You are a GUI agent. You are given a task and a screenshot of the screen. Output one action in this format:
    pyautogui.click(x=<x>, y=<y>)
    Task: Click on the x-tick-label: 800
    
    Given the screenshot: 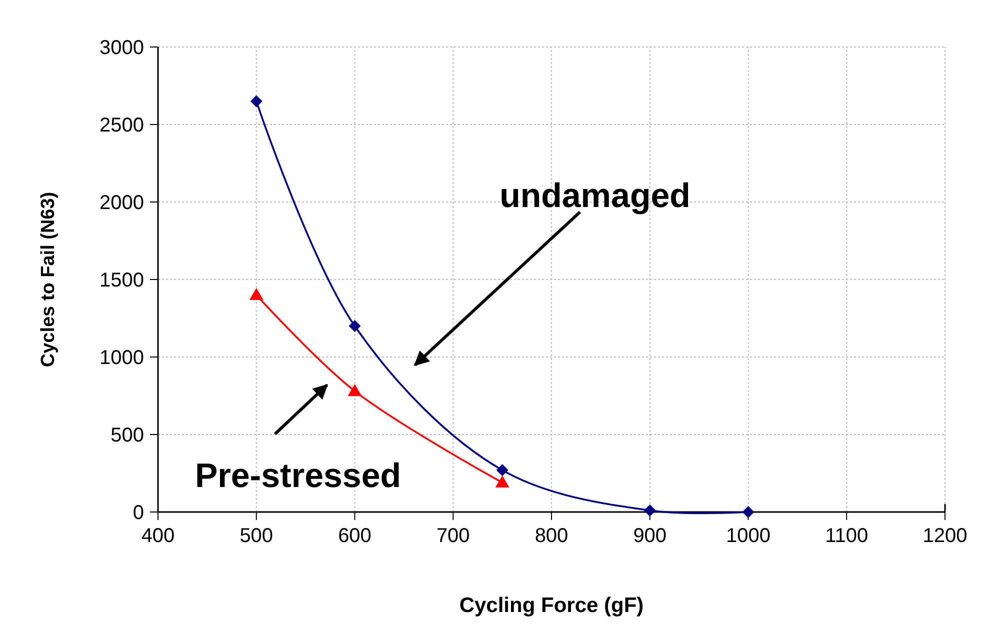 What is the action you would take?
    pyautogui.click(x=551, y=536)
    